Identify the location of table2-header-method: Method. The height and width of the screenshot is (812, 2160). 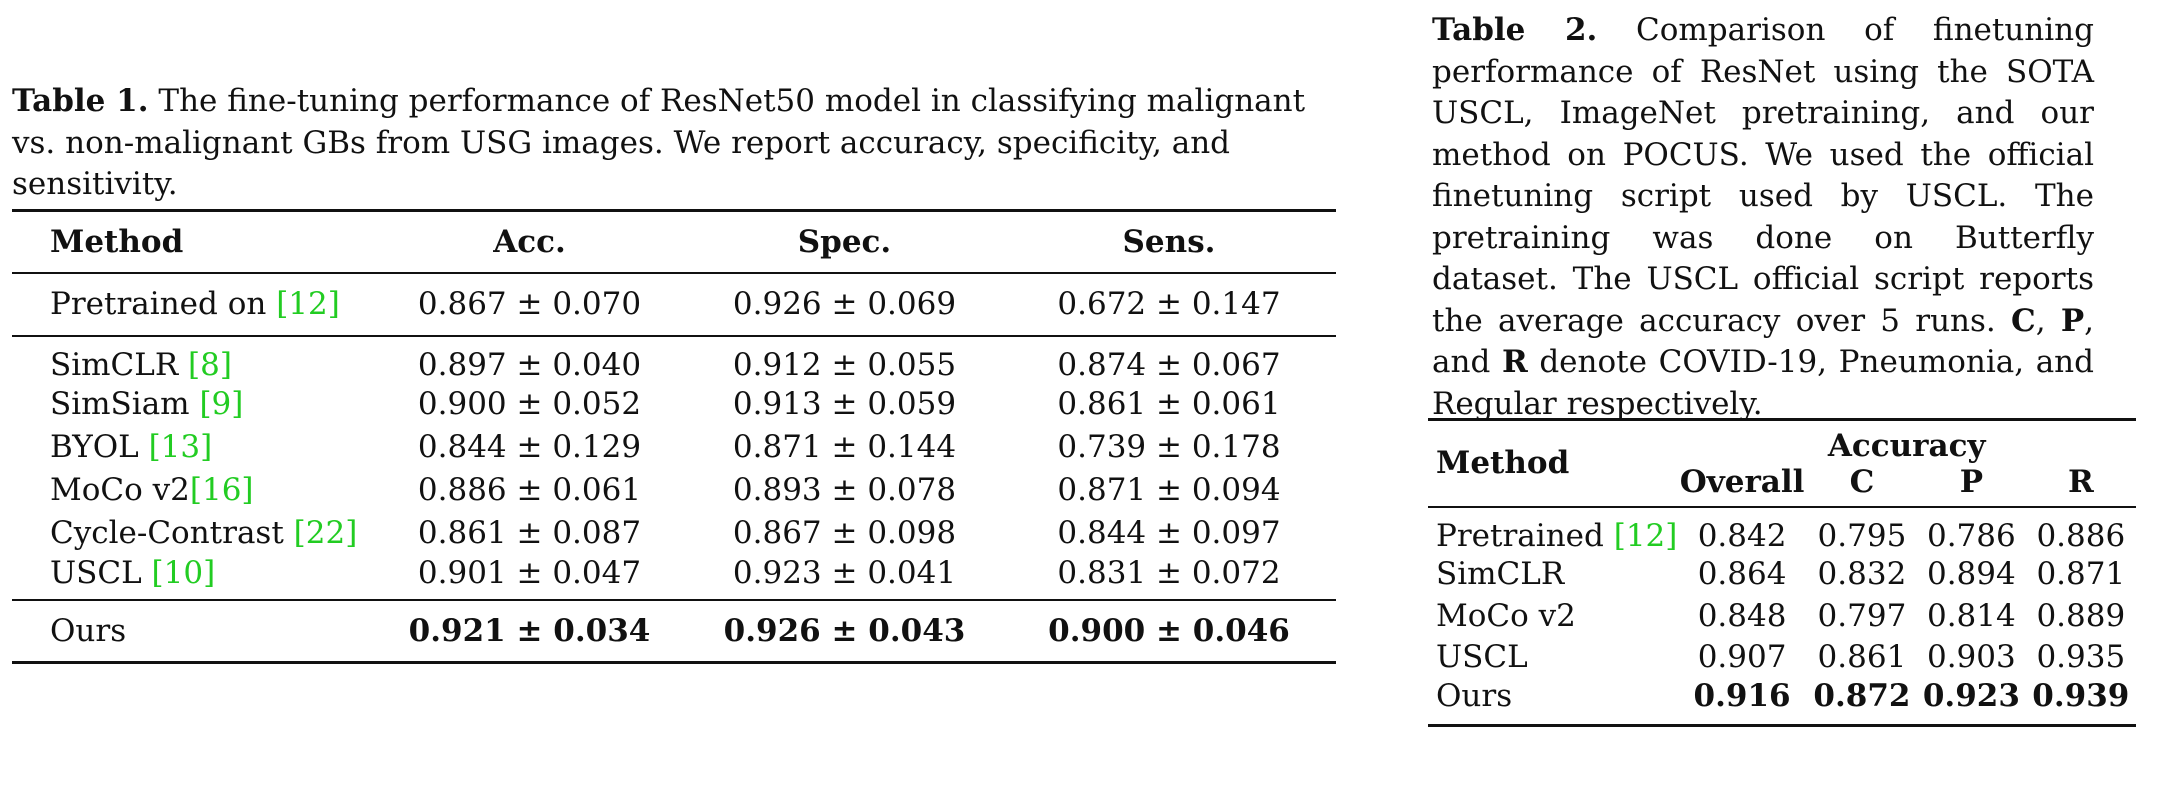
(1553, 463).